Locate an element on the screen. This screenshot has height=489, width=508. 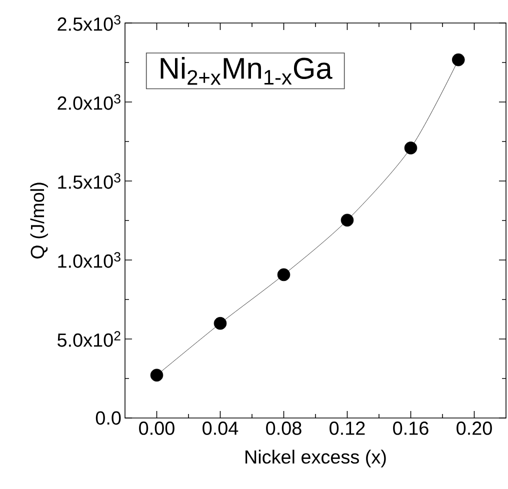
x-tick-label: 0.12 is located at coordinates (347, 428).